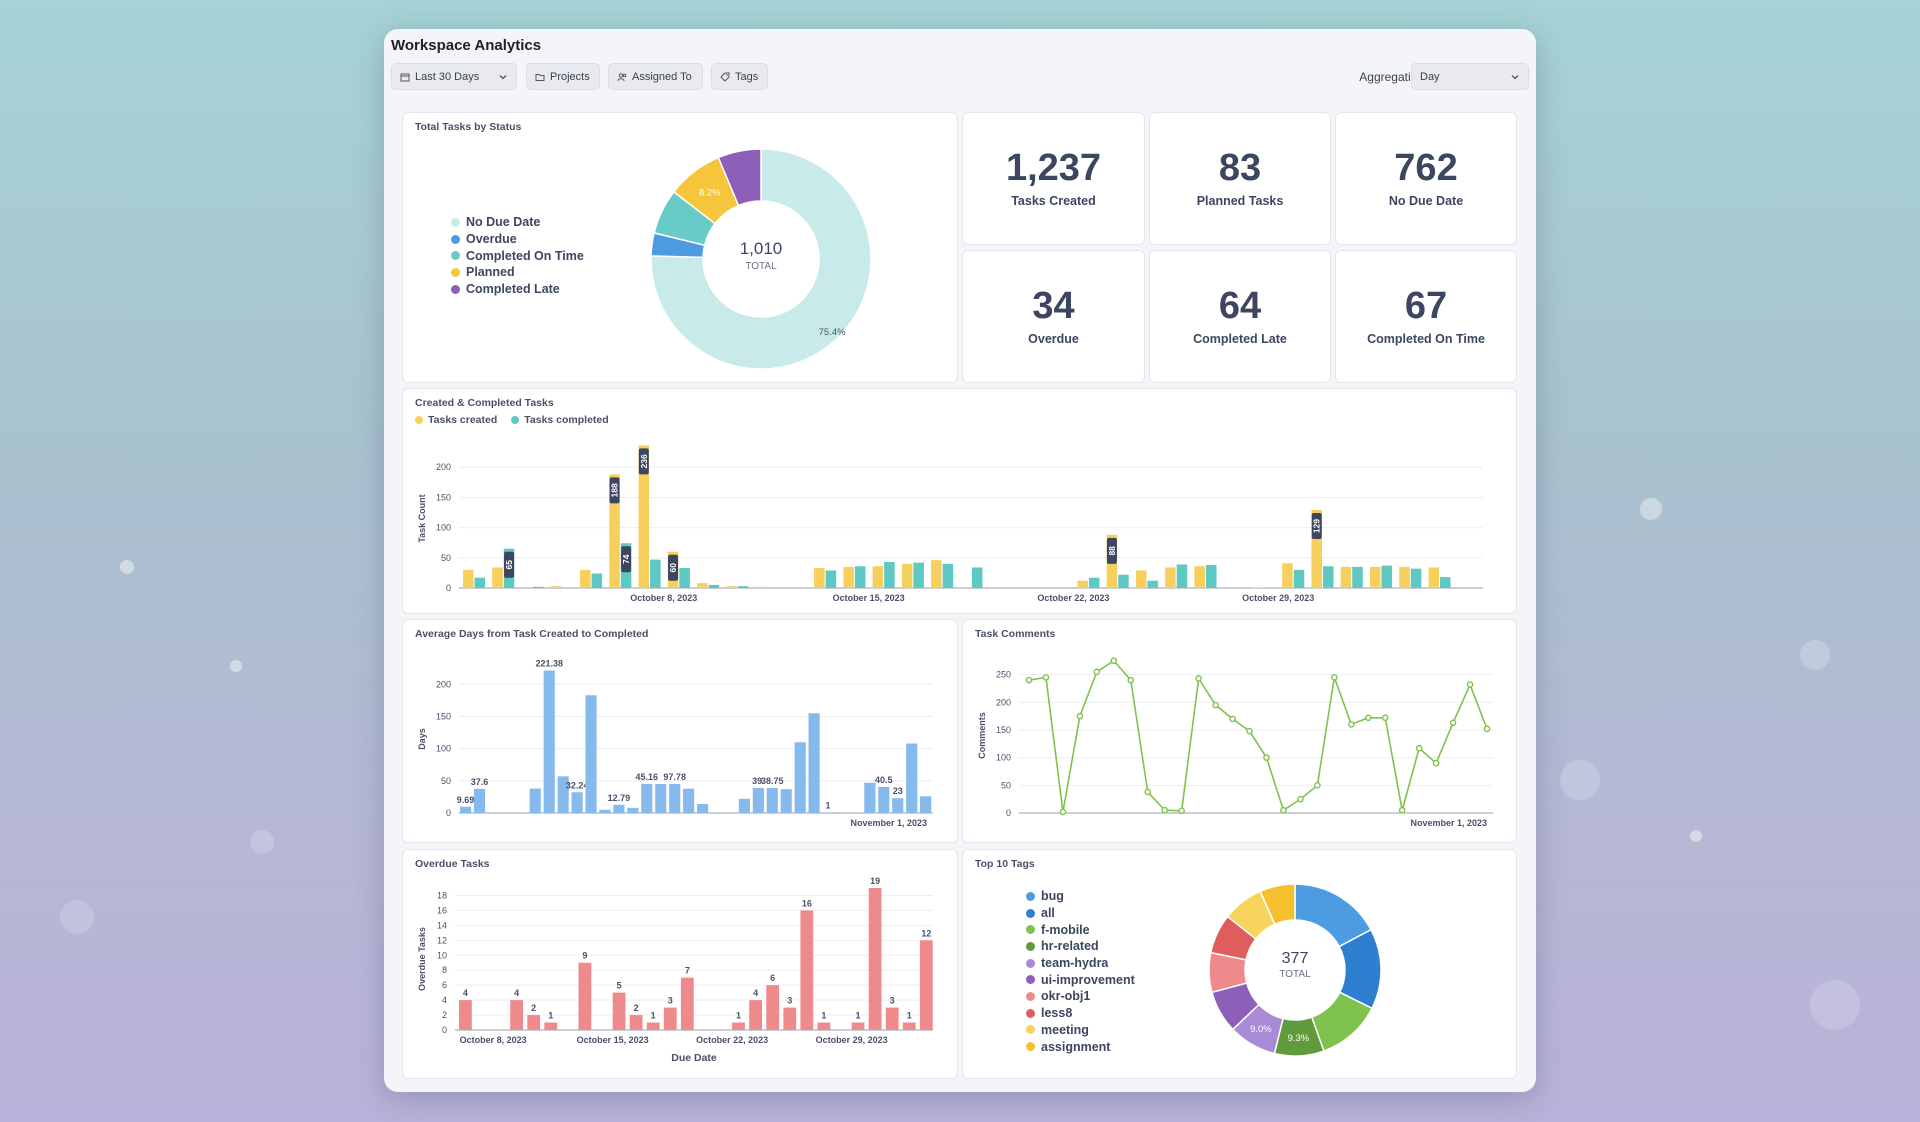  I want to click on kpi-card-planned-tasks: 83 Planned Tasks, so click(1240, 178).